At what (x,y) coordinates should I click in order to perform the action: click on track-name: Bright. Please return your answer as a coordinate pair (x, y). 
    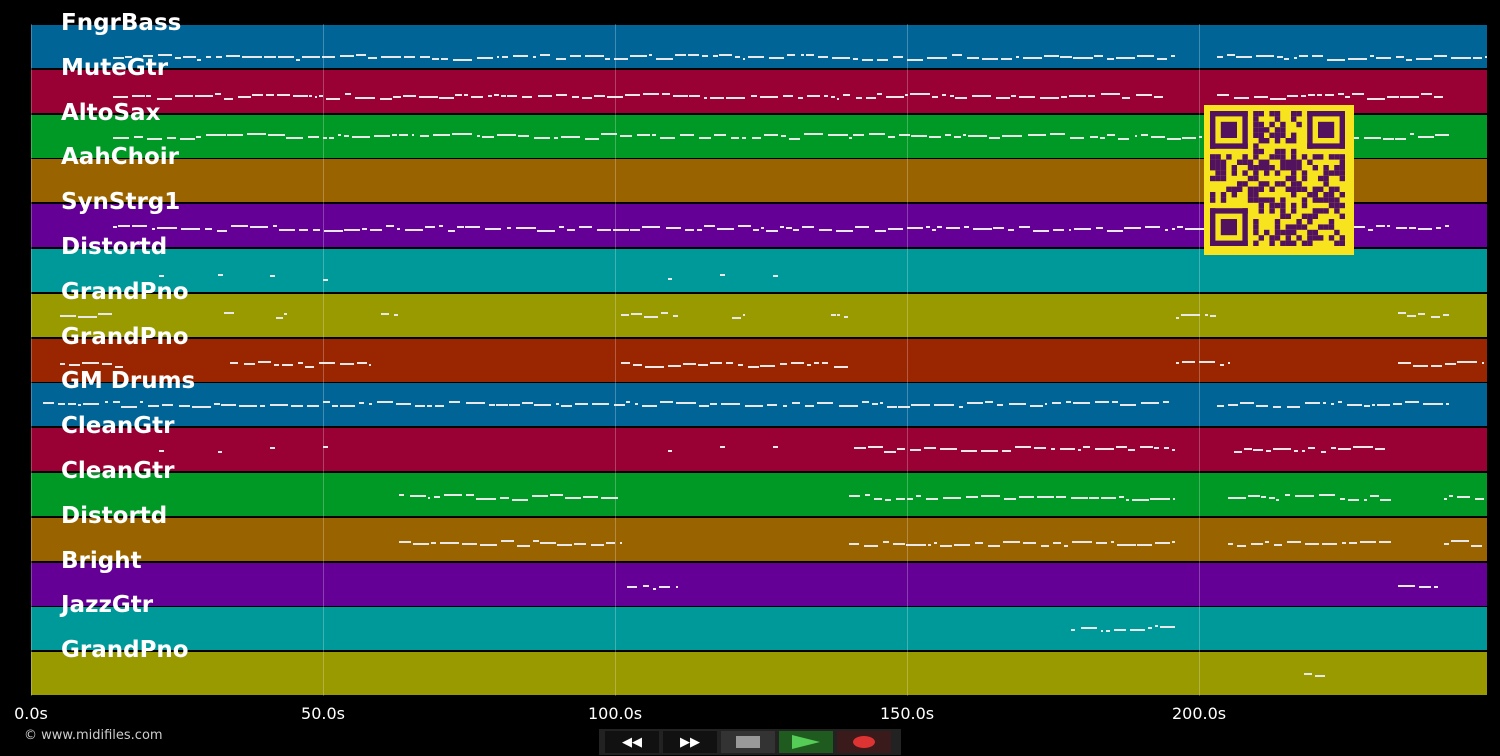
    Looking at the image, I should click on (101, 560).